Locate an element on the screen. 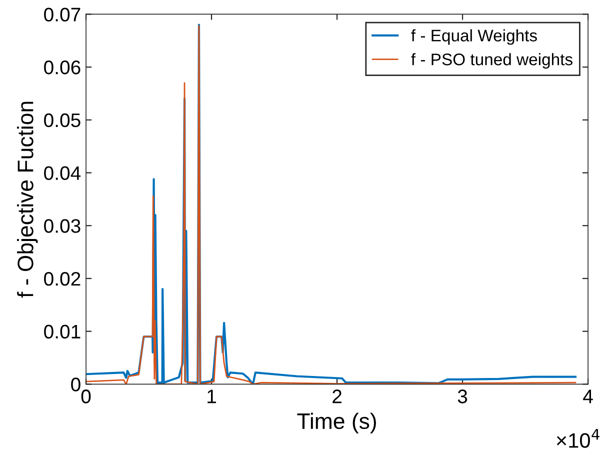  text: ×10$^{4}$ is located at coordinates (578, 438).